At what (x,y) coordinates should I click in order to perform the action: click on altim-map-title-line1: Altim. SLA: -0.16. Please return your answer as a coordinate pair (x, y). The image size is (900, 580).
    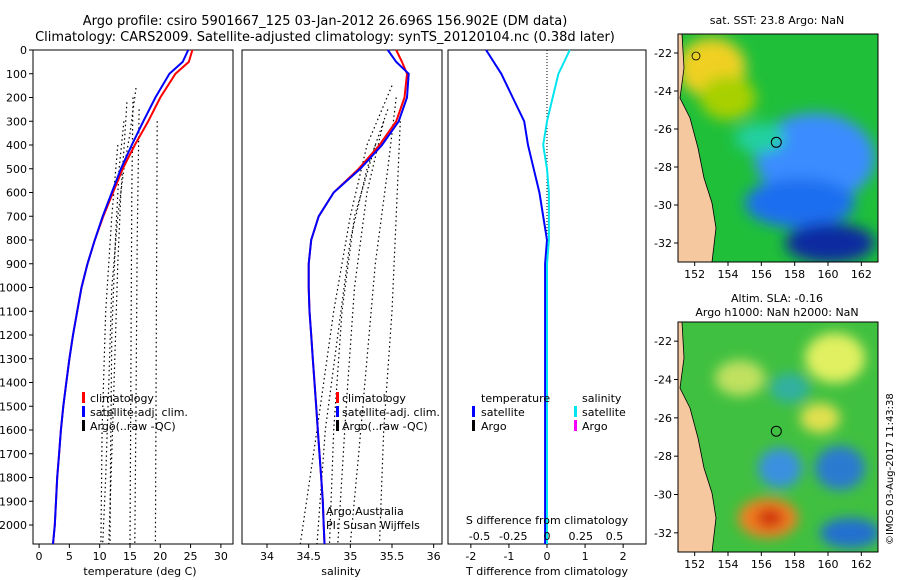
    Looking at the image, I should click on (777, 298).